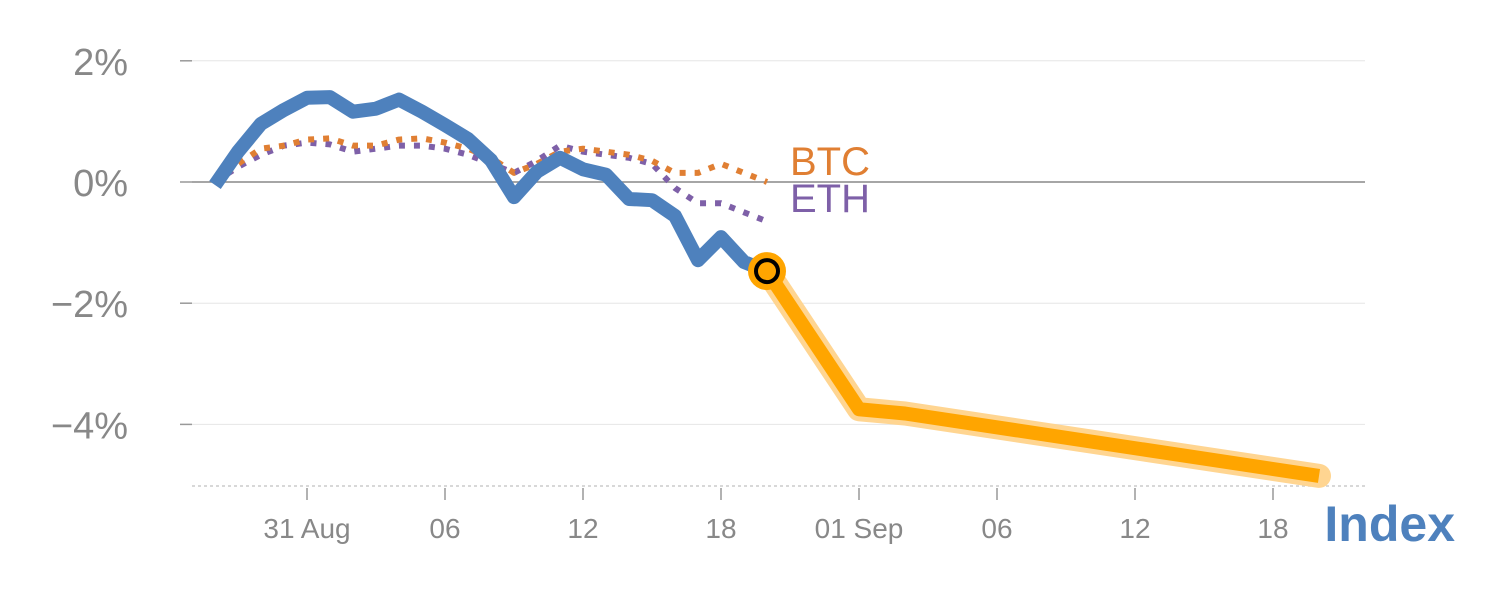 Image resolution: width=1500 pixels, height=605 pixels. Describe the element at coordinates (859, 528) in the screenshot. I see `x-tick-label: 01 Sep` at that location.